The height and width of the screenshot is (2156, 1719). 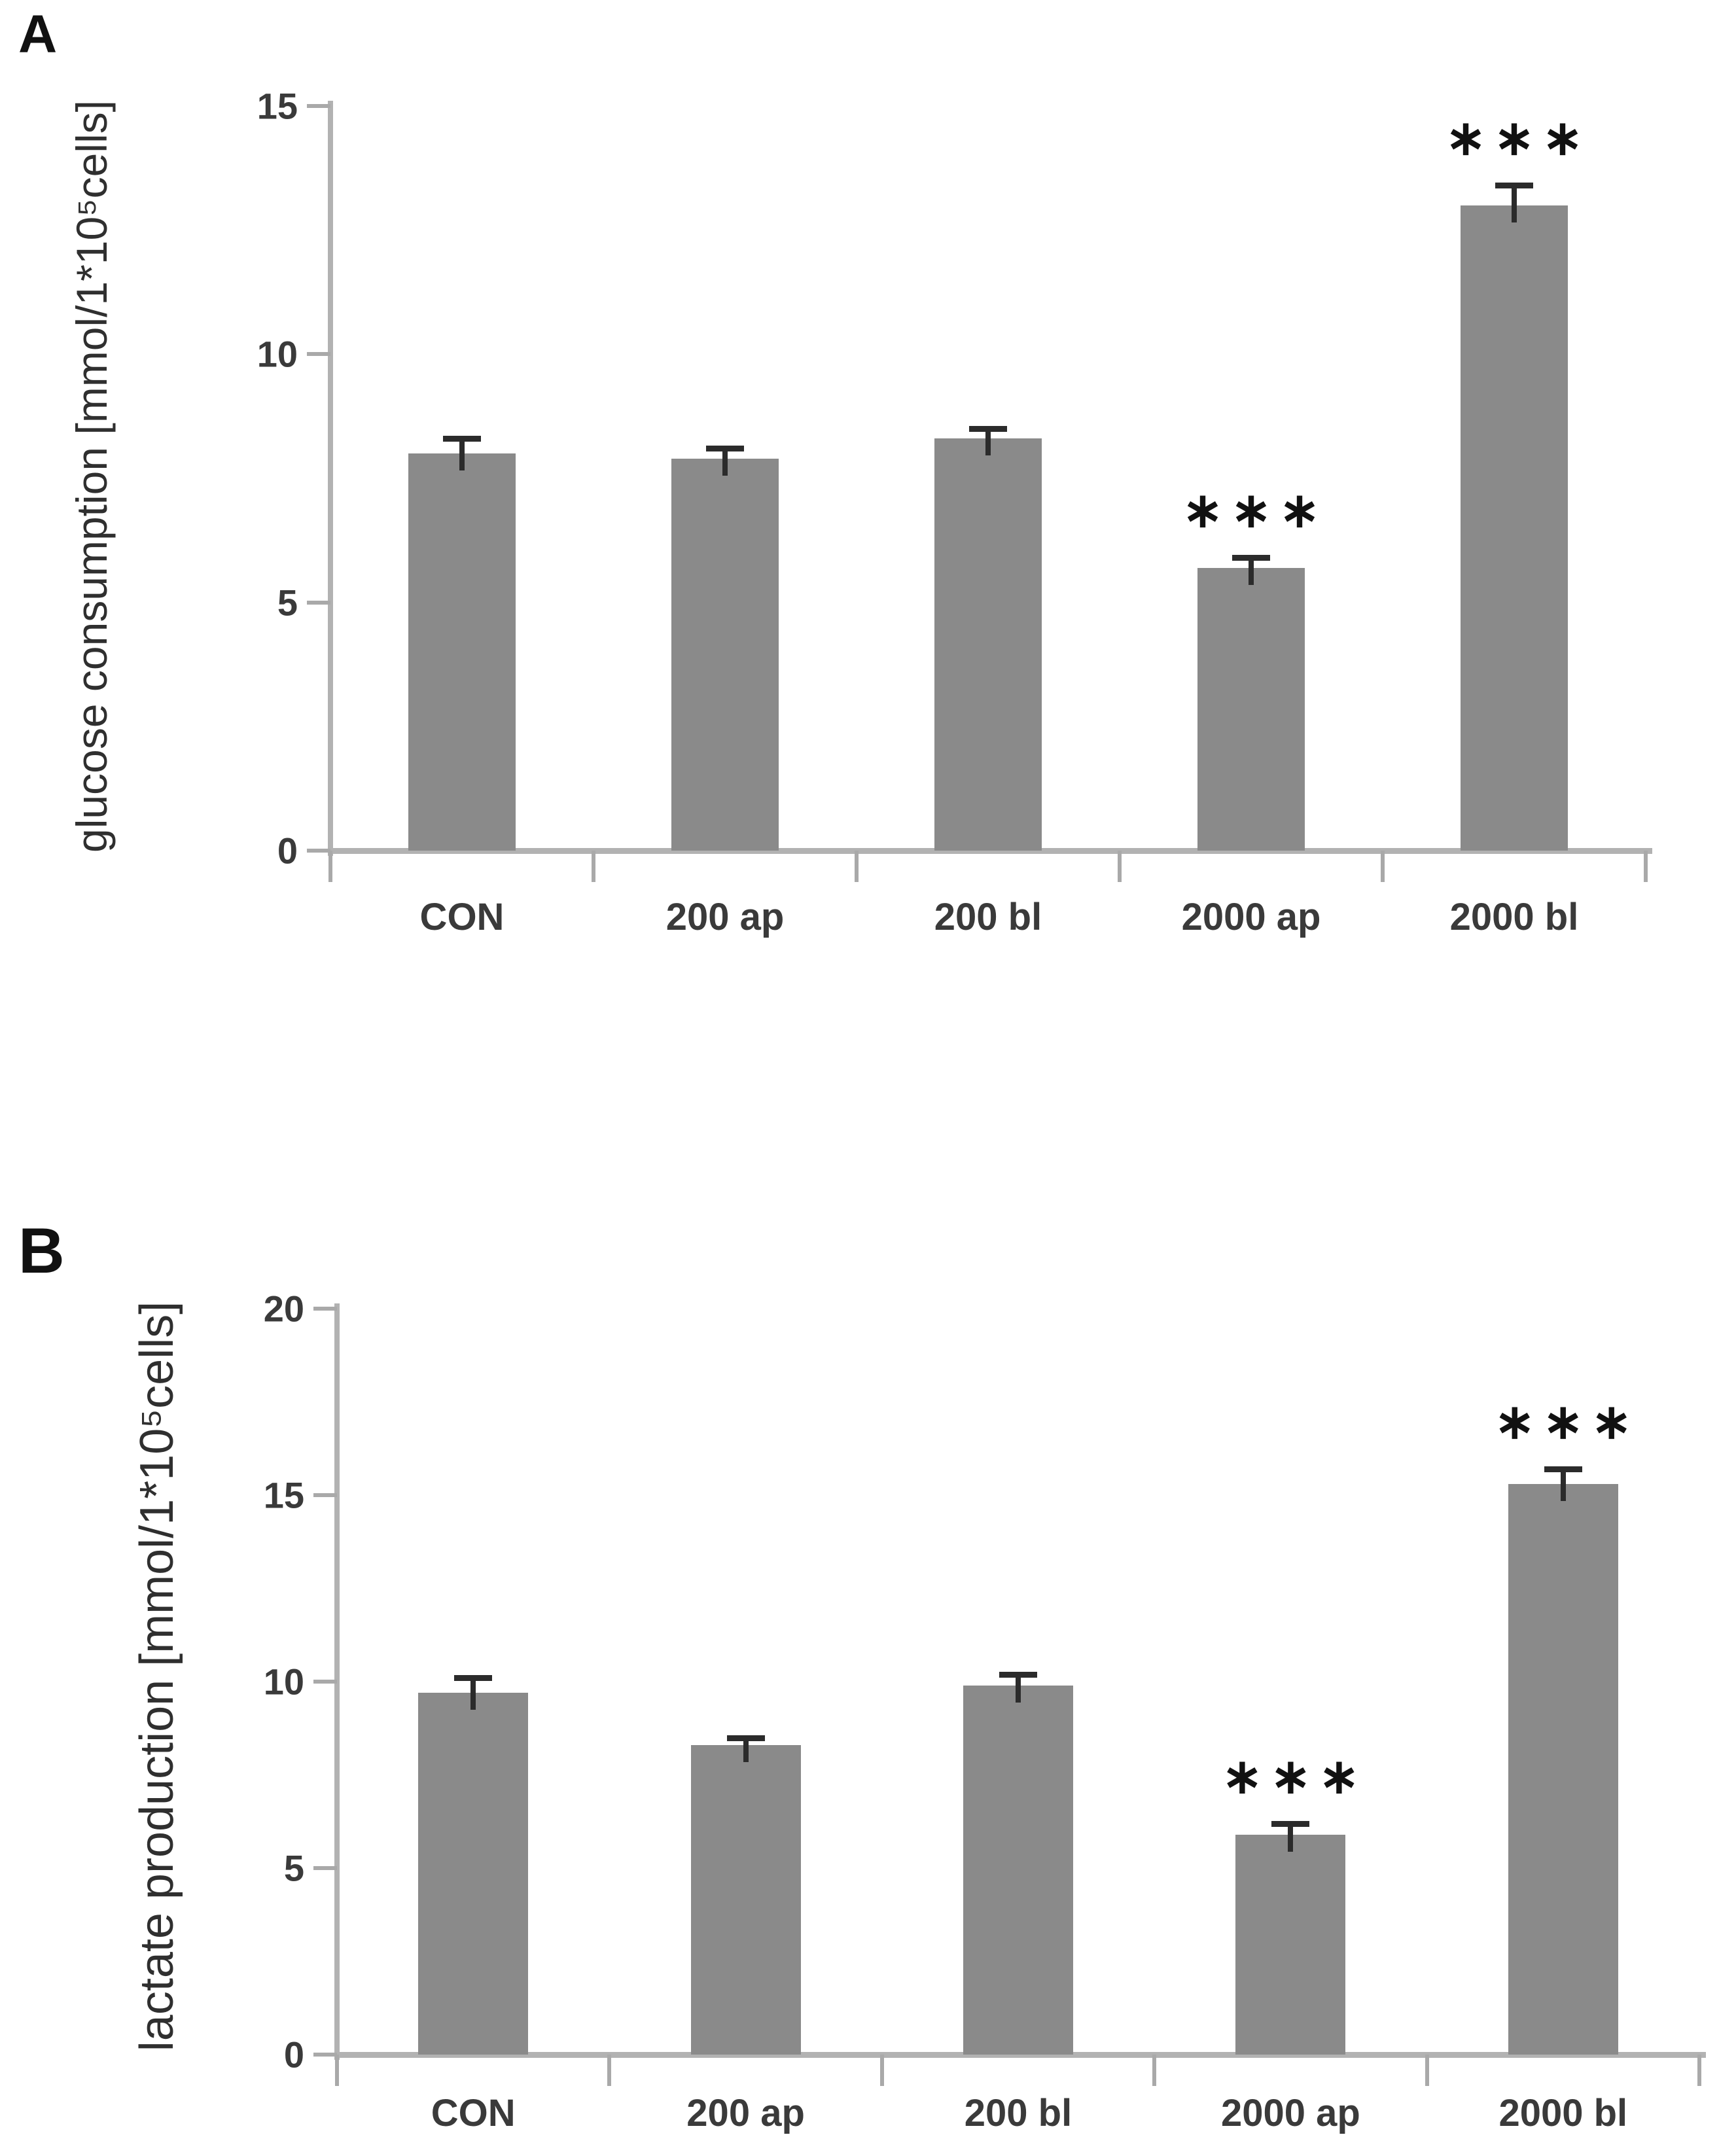 I want to click on panel-b-letter: B, so click(x=42, y=1250).